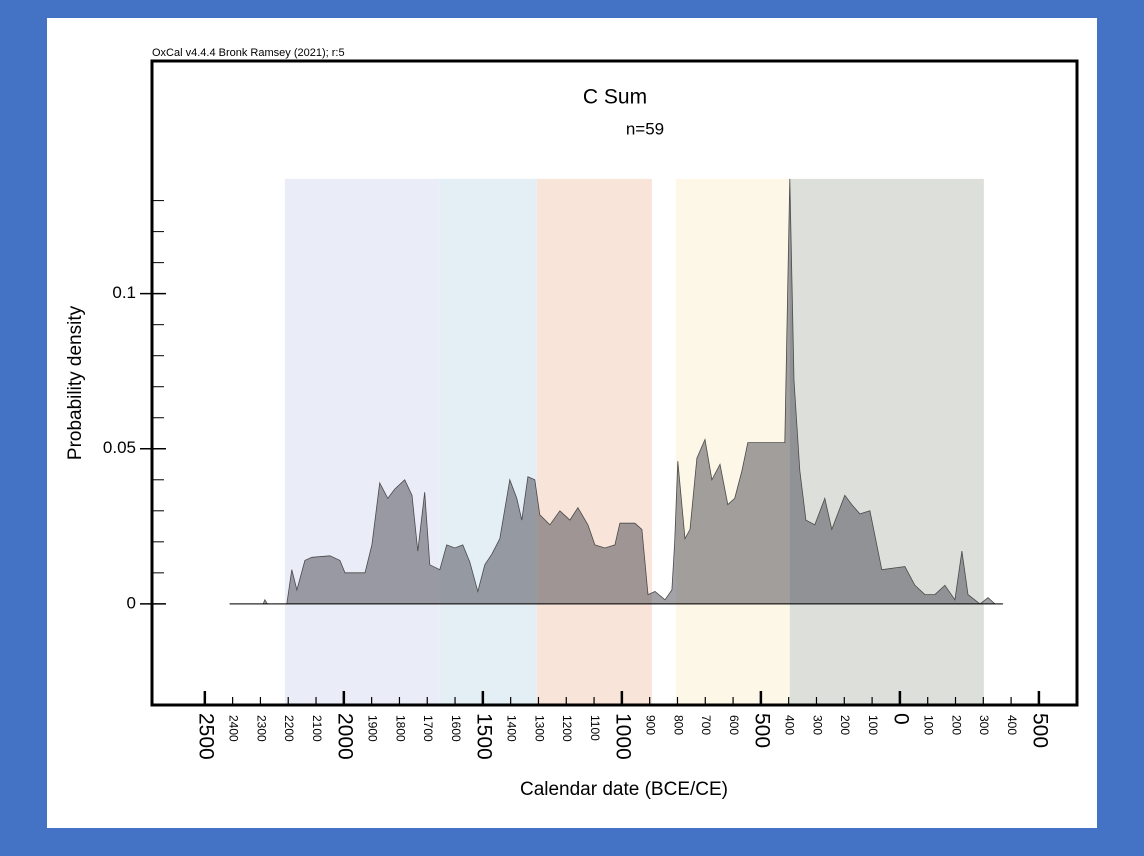  I want to click on y-axis-label: Probability density, so click(75, 382).